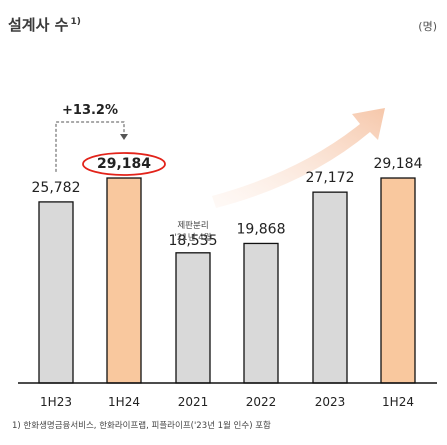 This screenshot has height=445, width=447. Describe the element at coordinates (298, 158) in the screenshot. I see `trend-arrow-icon` at that location.